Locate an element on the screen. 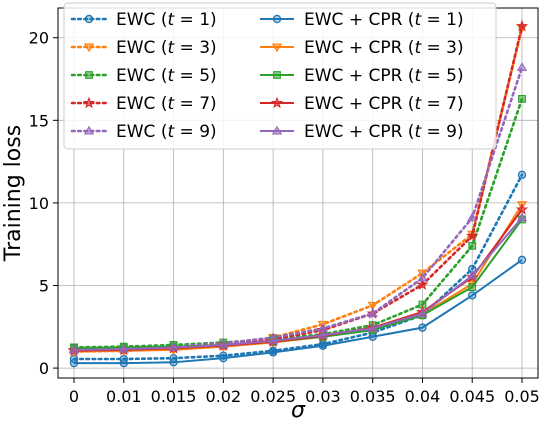 The image size is (542, 425). legend-item: EWC + CPR (t = 7) is located at coordinates (362, 104).